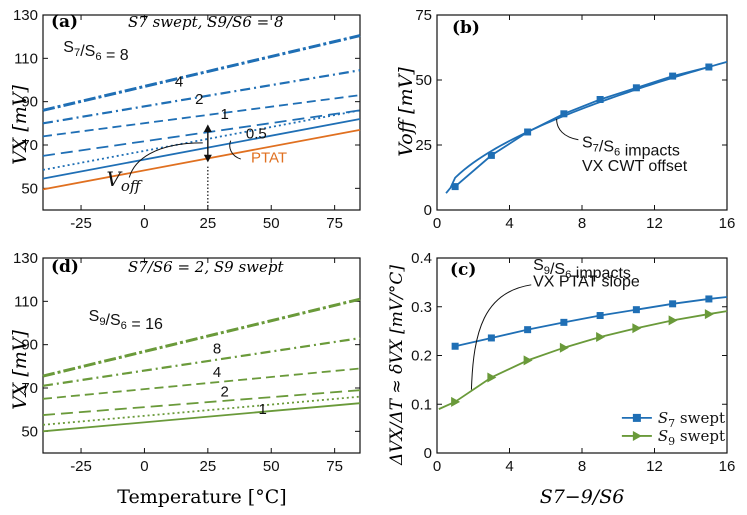 This screenshot has width=747, height=515. What do you see at coordinates (501, 337) in the screenshot?
I see `annotation-leader-c` at bounding box center [501, 337].